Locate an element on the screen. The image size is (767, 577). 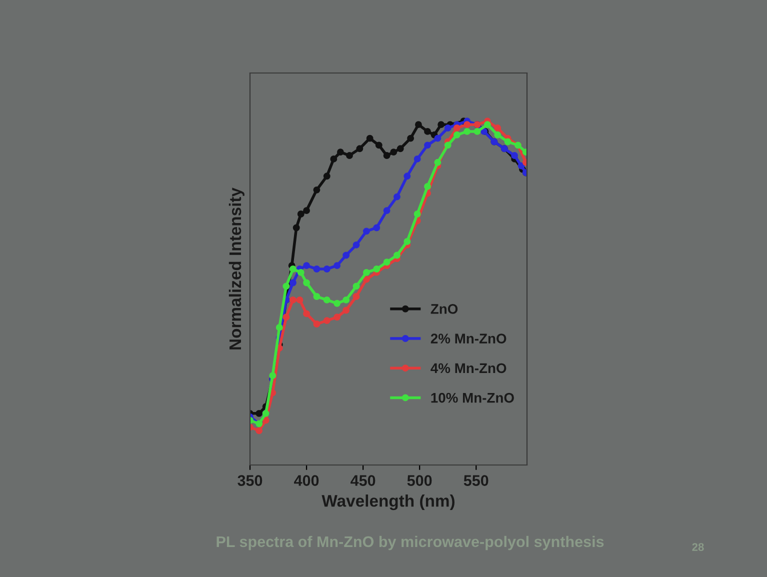
x-tick-label: 400 is located at coordinates (306, 480).